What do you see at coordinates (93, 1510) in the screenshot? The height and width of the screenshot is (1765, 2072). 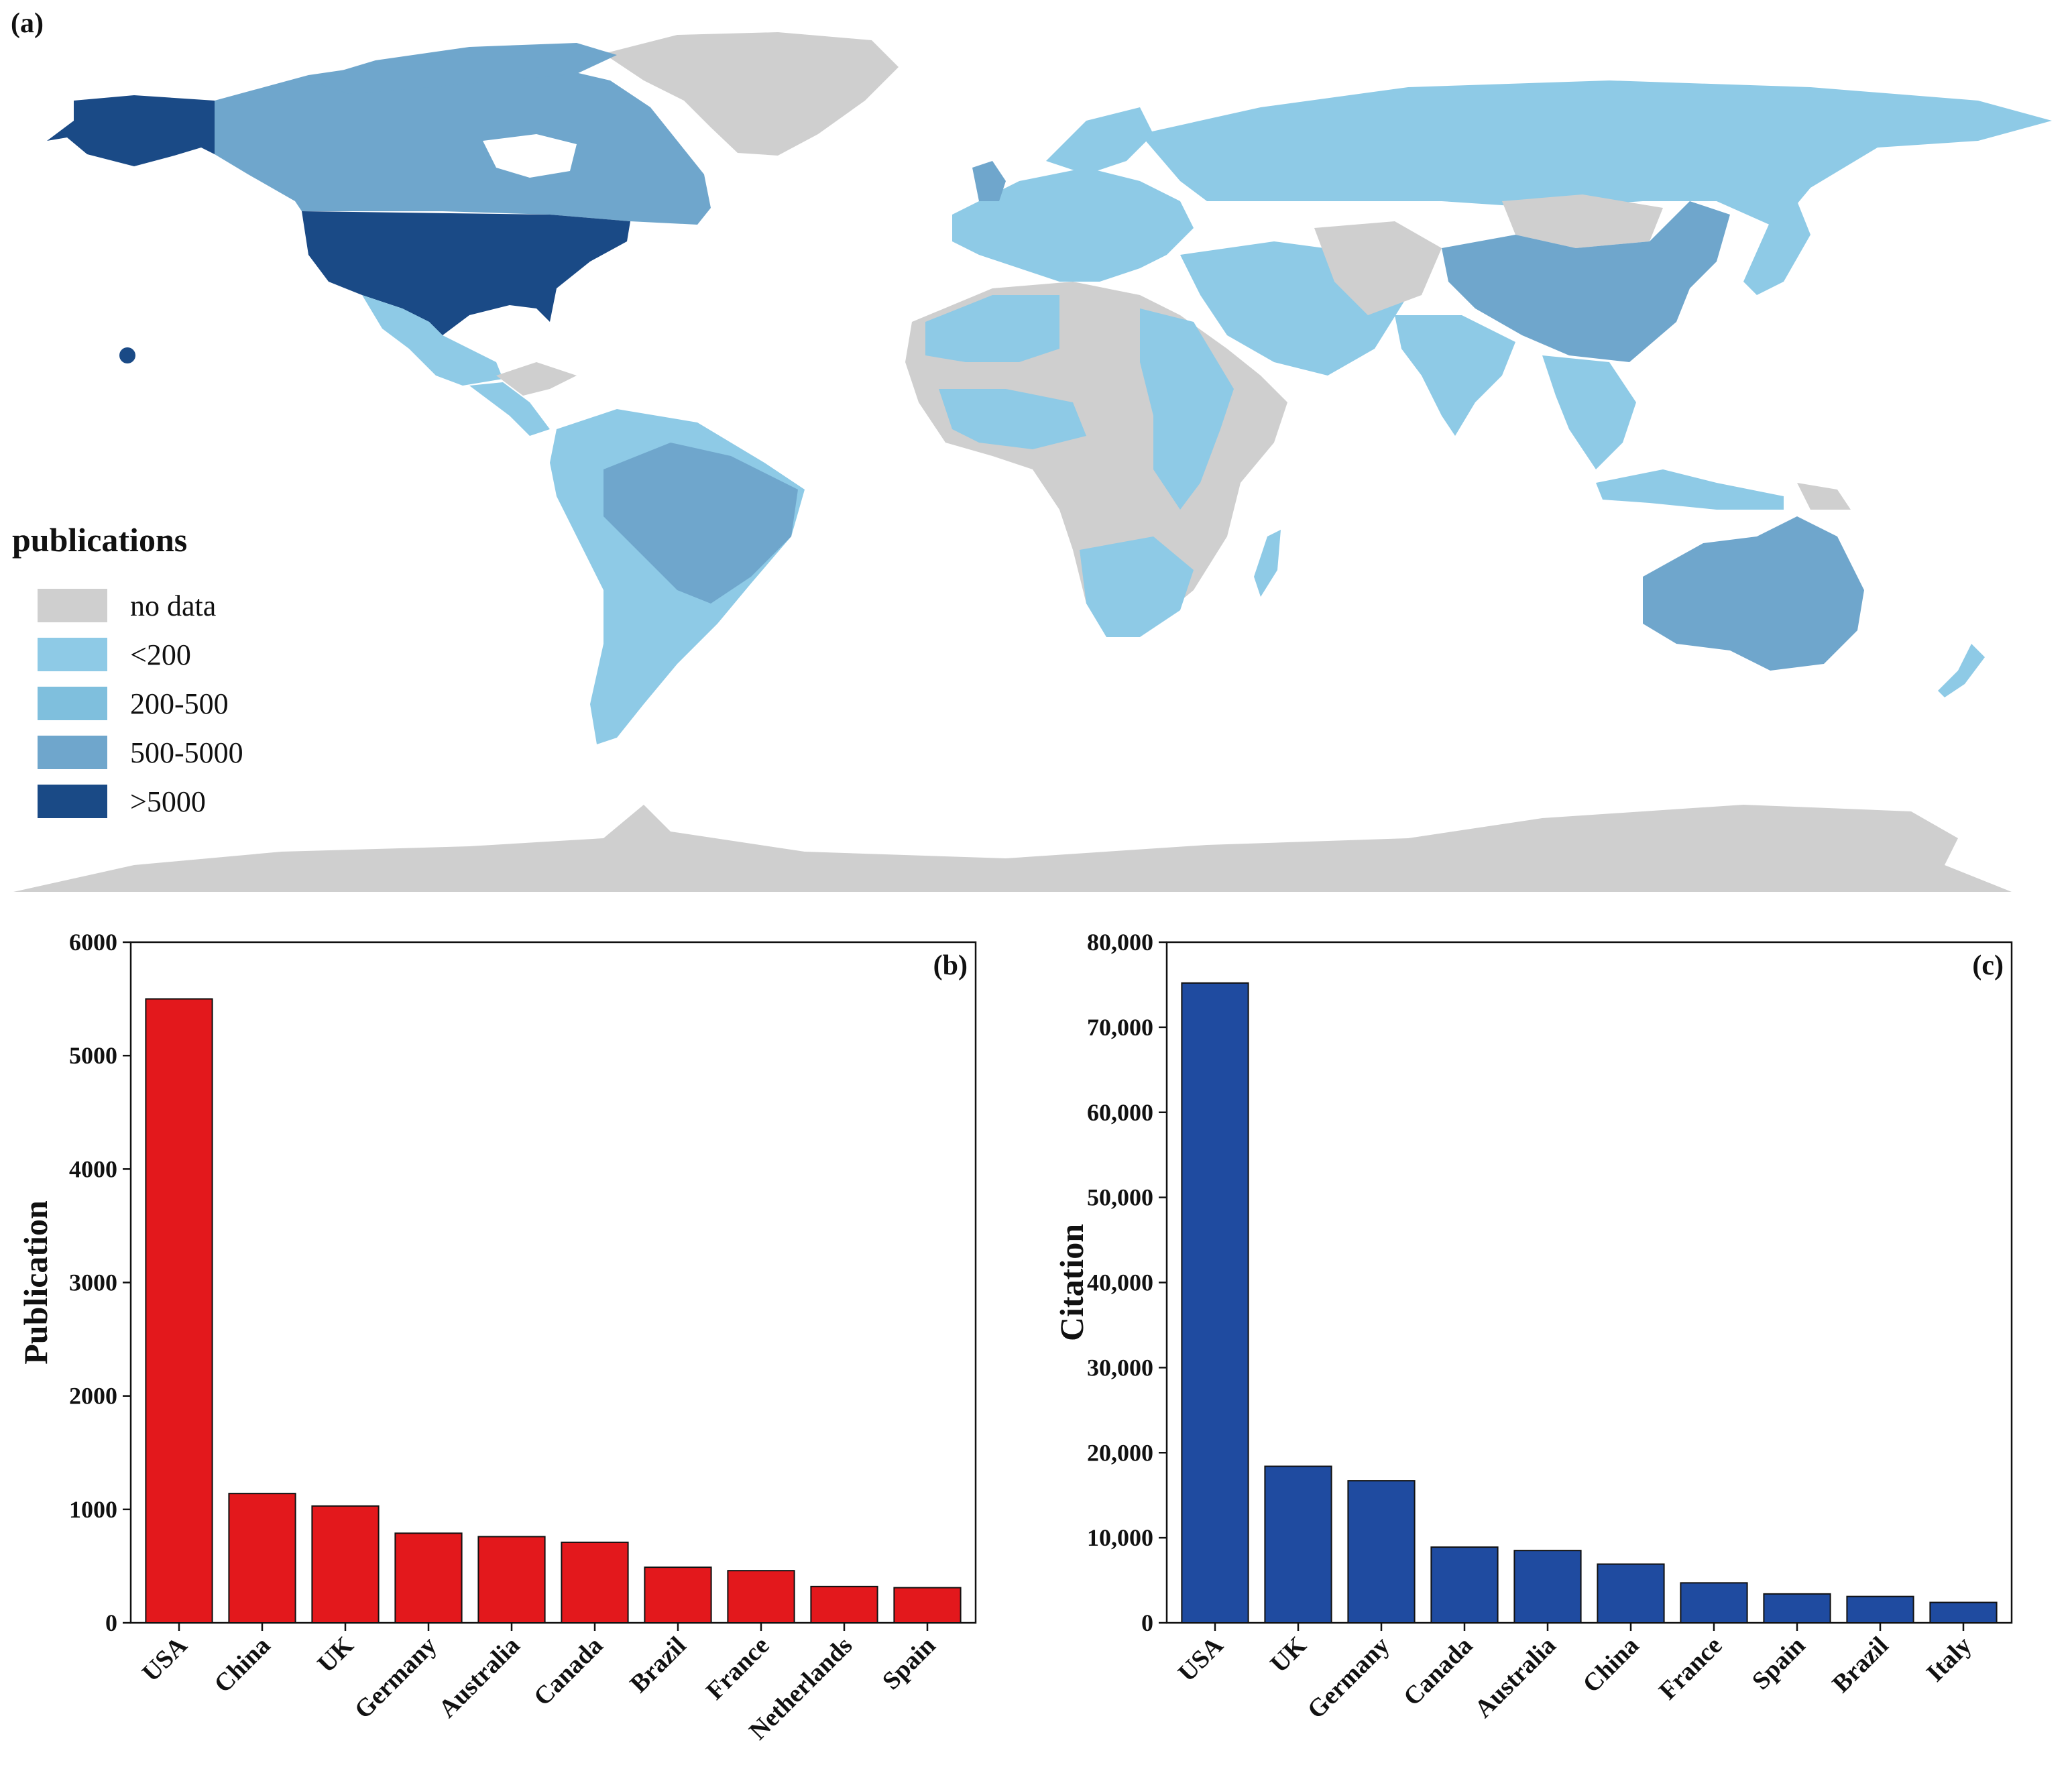 I see `y-tick-label: 1000` at bounding box center [93, 1510].